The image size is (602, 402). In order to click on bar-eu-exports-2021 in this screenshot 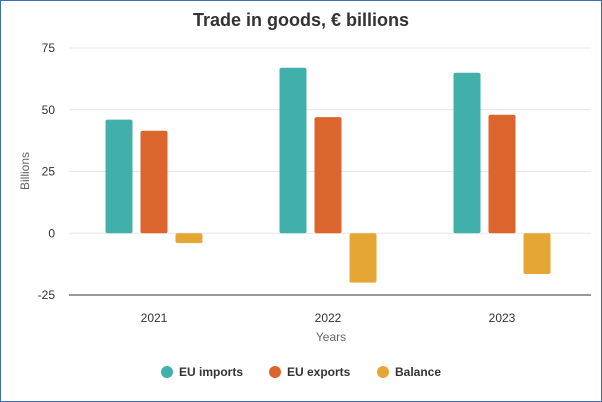, I will do `click(154, 182)`.